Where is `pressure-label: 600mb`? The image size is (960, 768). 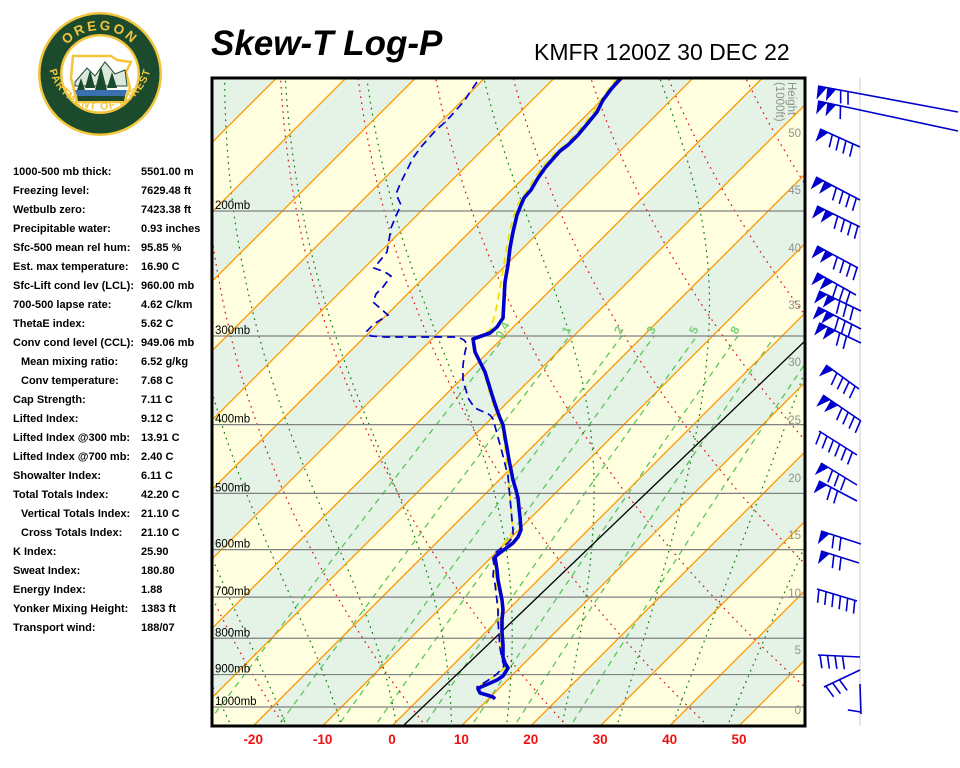
pressure-label: 600mb is located at coordinates (232, 545).